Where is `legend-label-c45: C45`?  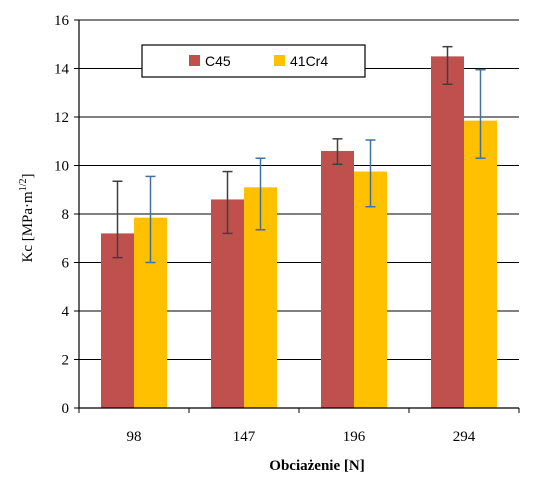 legend-label-c45: C45 is located at coordinates (218, 61).